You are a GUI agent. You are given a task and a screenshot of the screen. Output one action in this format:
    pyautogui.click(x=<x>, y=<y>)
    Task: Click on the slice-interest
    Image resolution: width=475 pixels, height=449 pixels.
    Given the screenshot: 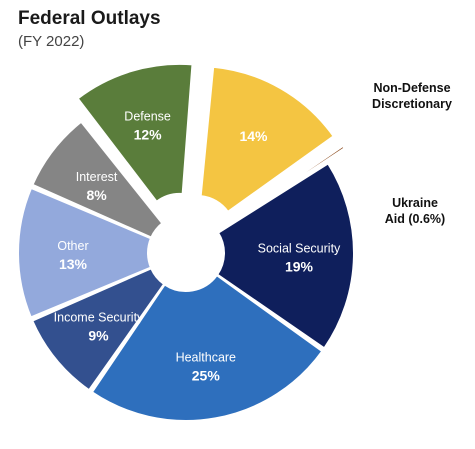 What is the action you would take?
    pyautogui.click(x=97, y=179)
    